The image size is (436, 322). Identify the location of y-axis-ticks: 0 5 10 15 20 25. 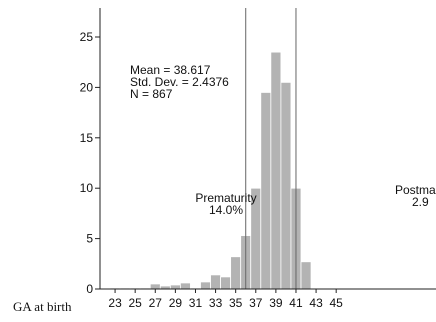
(90, 163).